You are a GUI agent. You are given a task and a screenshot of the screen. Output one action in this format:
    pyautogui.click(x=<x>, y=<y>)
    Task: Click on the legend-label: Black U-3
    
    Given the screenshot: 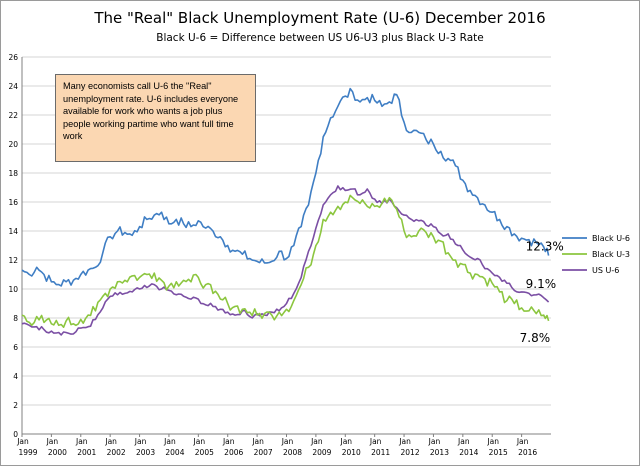 What is the action you would take?
    pyautogui.click(x=611, y=254)
    